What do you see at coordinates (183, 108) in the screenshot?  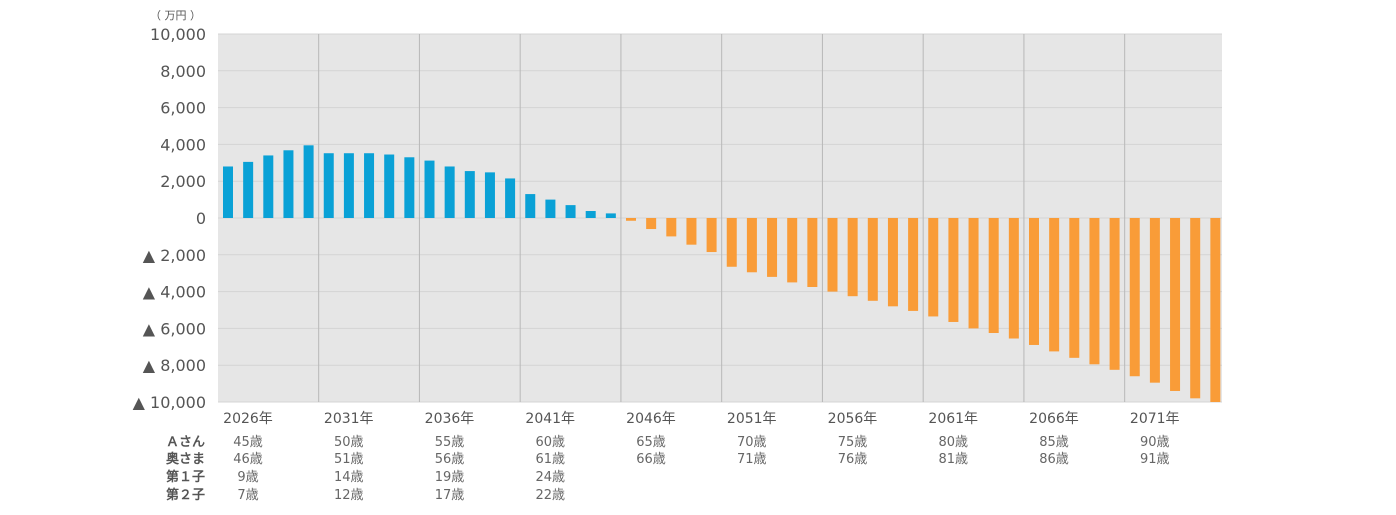 I see `y-tick-label: 6,000` at bounding box center [183, 108].